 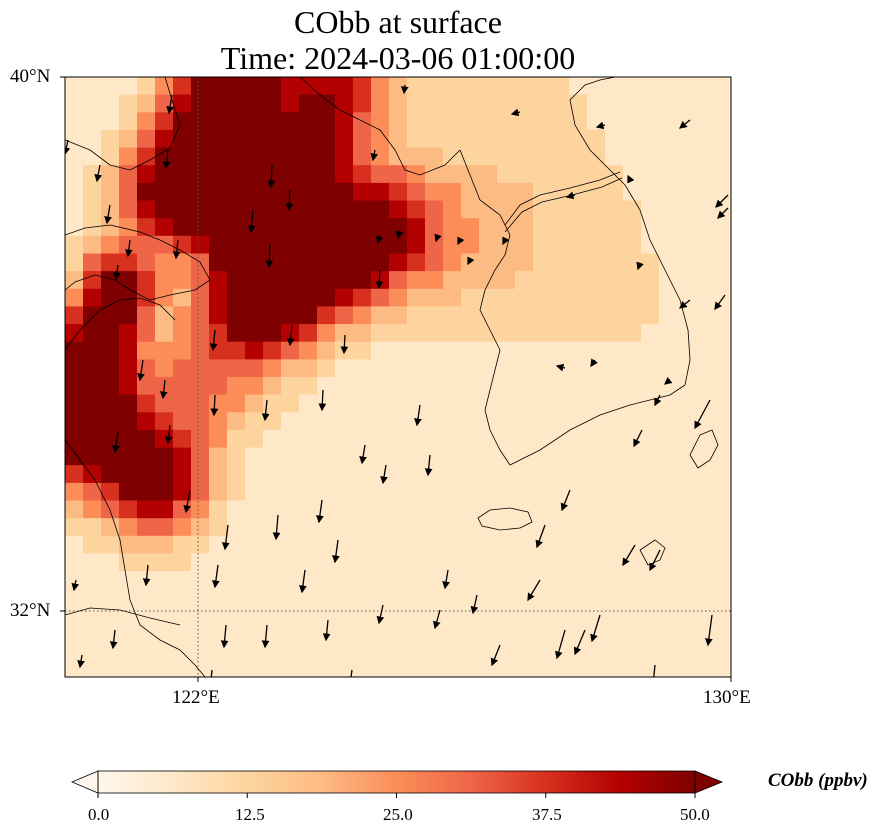 What do you see at coordinates (196, 697) in the screenshot?
I see `lon-label-122: 122°E` at bounding box center [196, 697].